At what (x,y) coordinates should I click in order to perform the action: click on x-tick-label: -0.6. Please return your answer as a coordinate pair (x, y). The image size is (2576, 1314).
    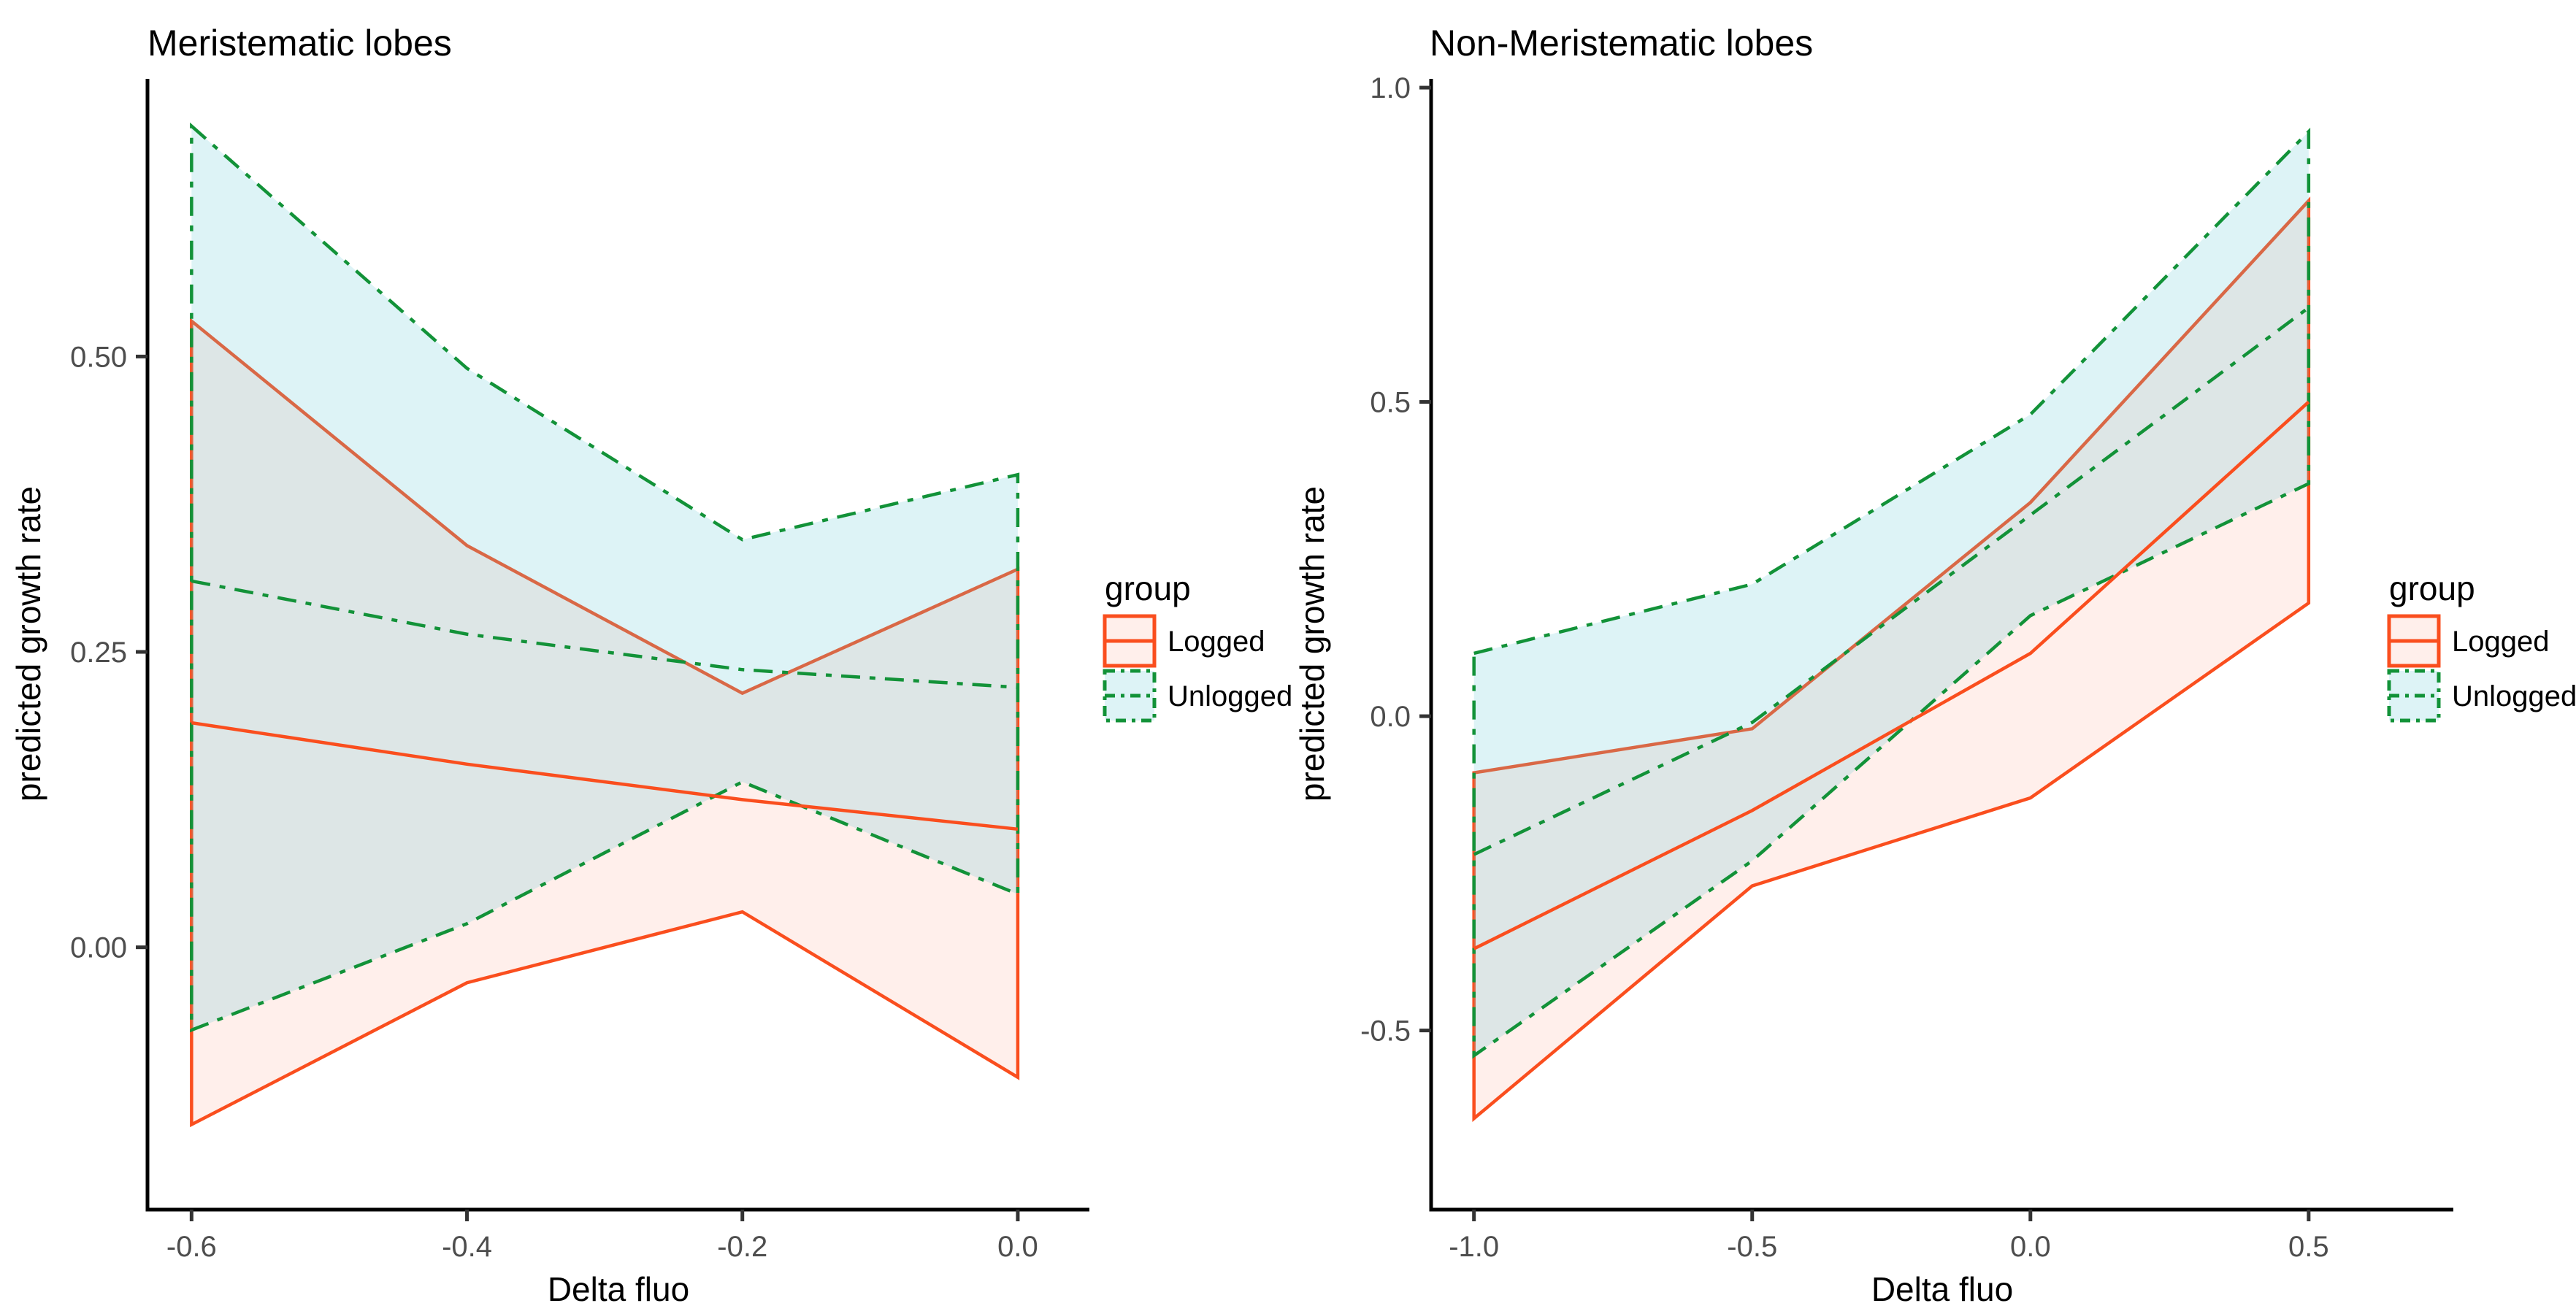
    Looking at the image, I should click on (191, 1247).